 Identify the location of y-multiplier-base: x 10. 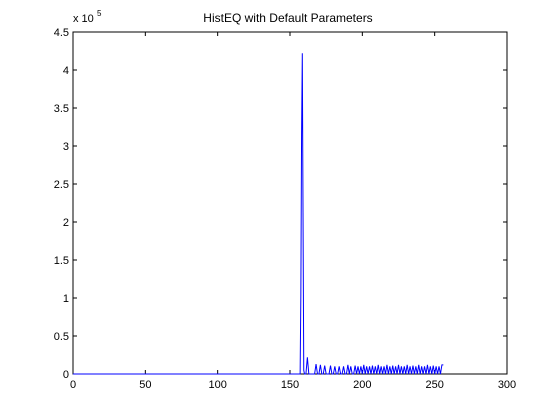
(83, 19).